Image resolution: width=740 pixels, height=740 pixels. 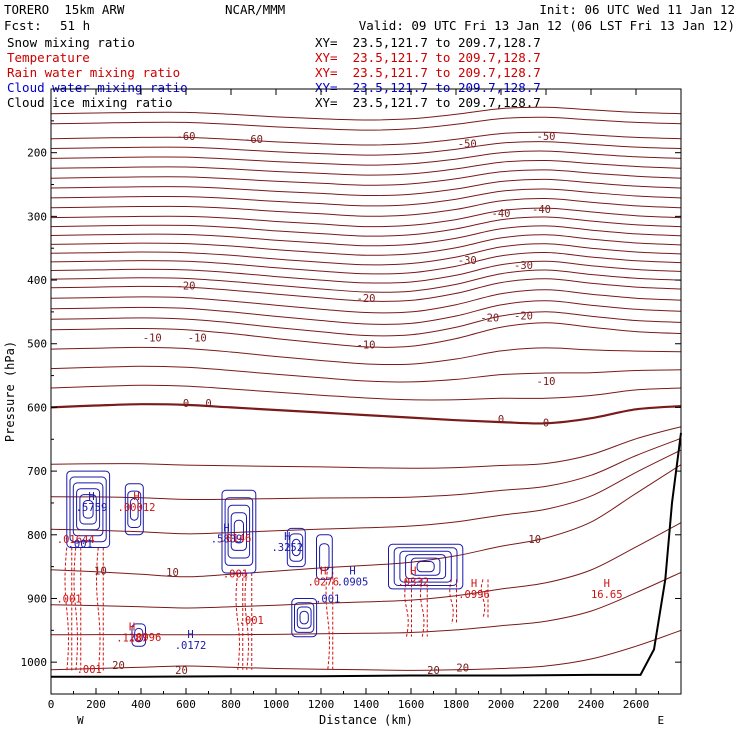 I want to click on init-time: Init: 06 UTC Wed 11 Jan 12, so click(x=637, y=9).